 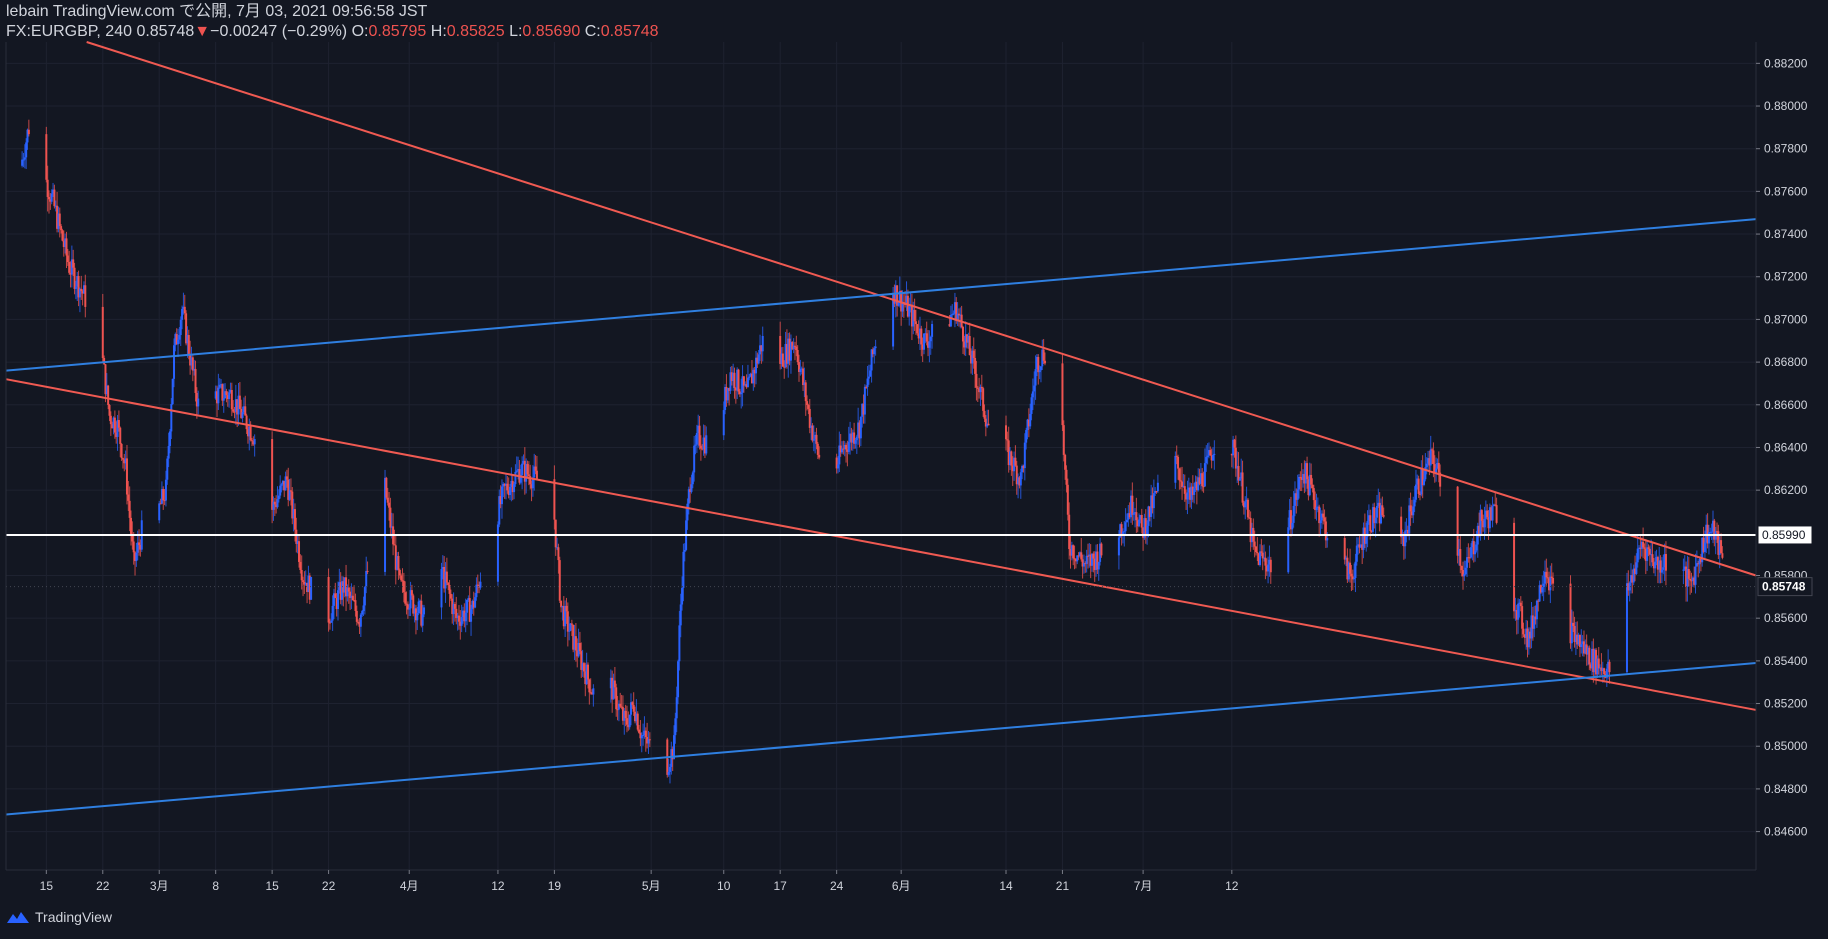 I want to click on y-tick-label: 0.86800, so click(x=1786, y=362).